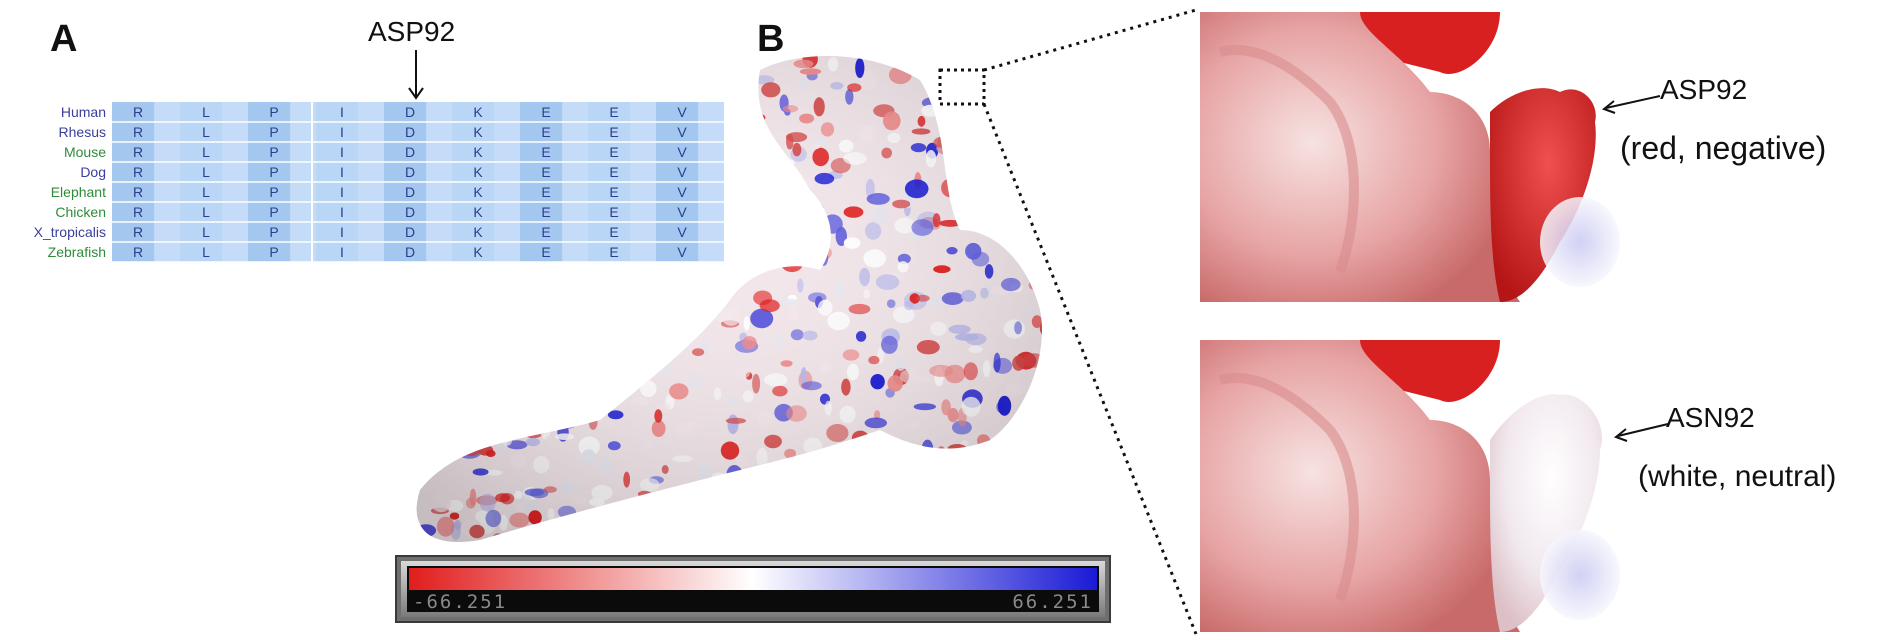  Describe the element at coordinates (410, 132) in the screenshot. I see `residue-cell: D` at that location.